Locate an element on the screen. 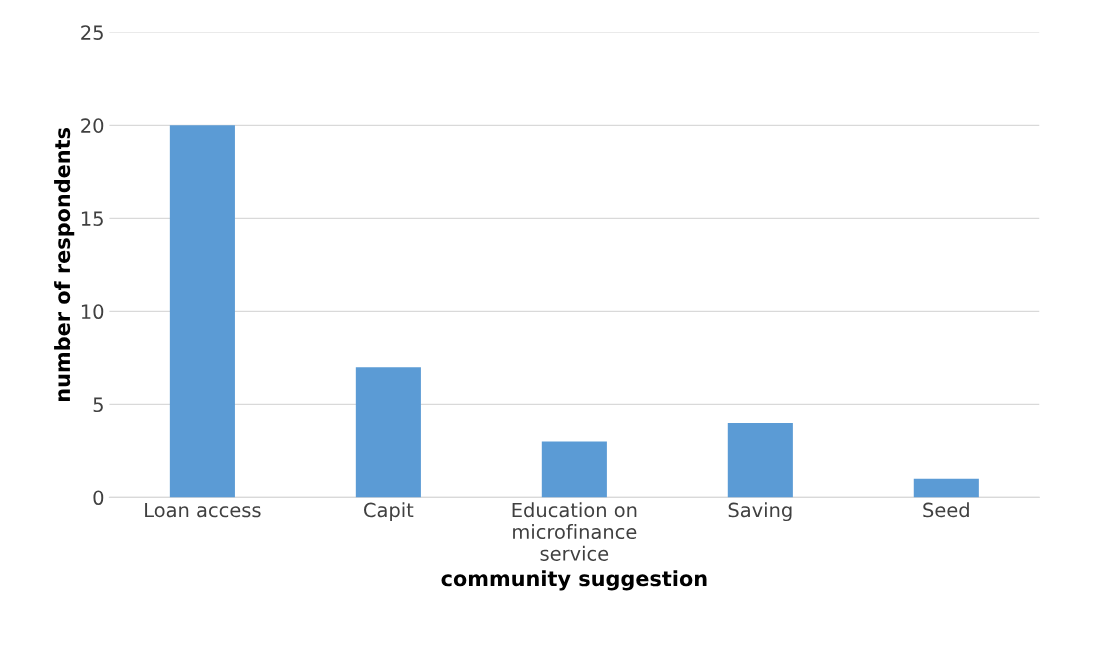 The width and height of the screenshot is (1094, 646). y-axis-title: number of respondents is located at coordinates (64, 264).